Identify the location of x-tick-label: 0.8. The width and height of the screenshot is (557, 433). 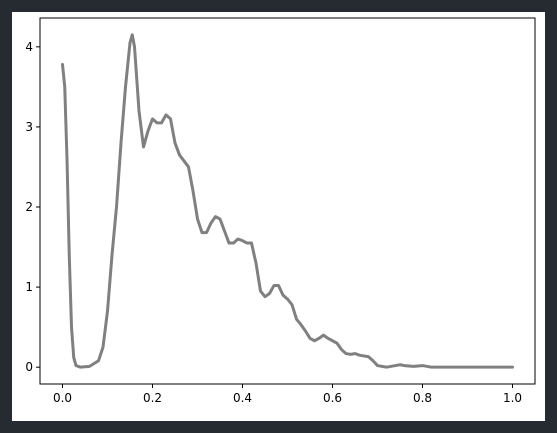
(422, 398).